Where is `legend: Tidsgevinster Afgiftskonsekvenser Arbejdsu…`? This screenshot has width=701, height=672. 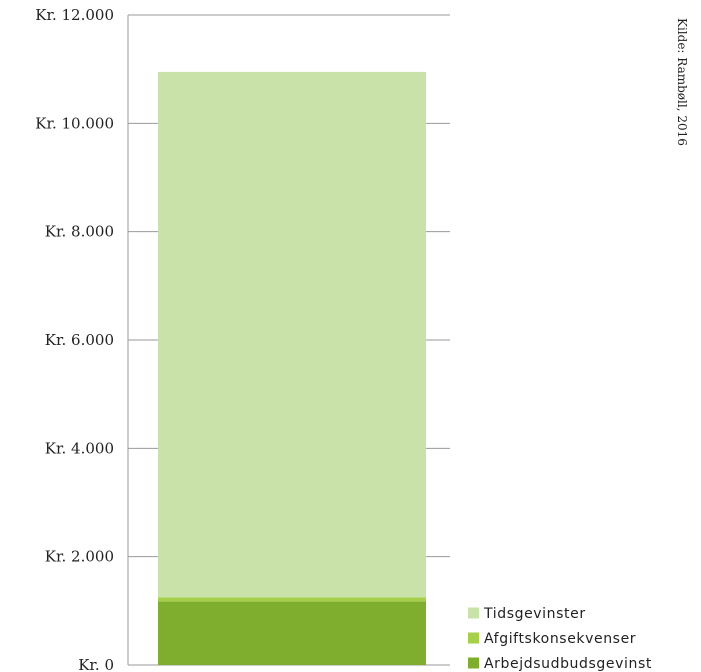 legend: Tidsgevinster Afgiftskonsekvenser Arbejdsu… is located at coordinates (560, 639).